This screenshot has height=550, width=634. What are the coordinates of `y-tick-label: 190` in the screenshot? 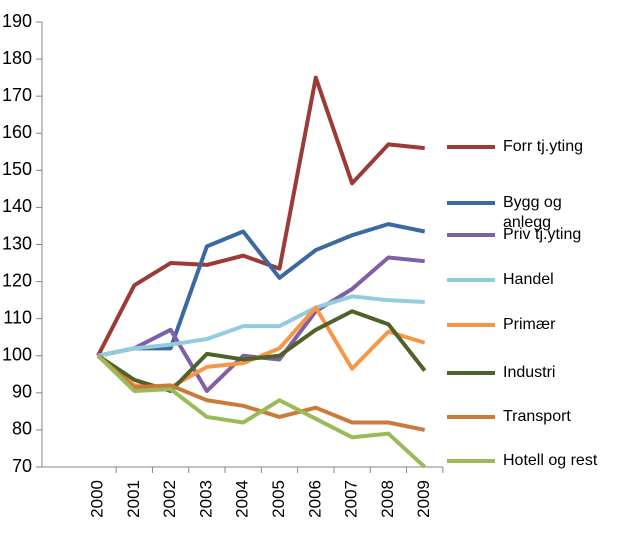 It's located at (17, 21).